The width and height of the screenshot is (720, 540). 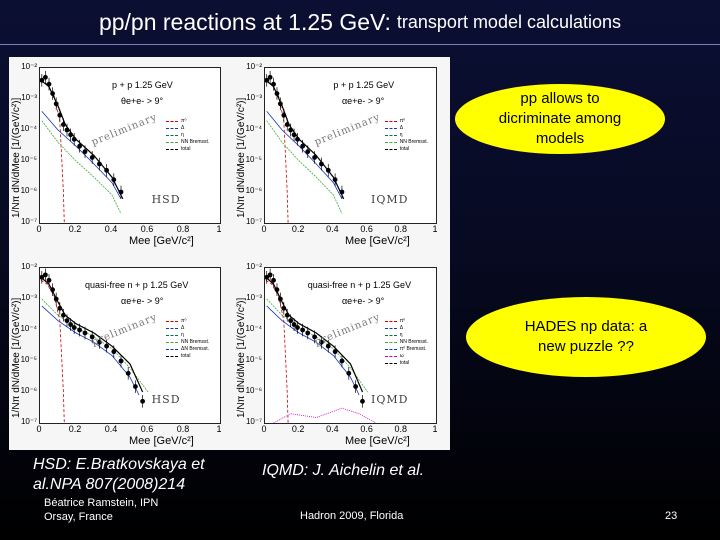 I want to click on legend-entry: Δ, so click(x=187, y=128).